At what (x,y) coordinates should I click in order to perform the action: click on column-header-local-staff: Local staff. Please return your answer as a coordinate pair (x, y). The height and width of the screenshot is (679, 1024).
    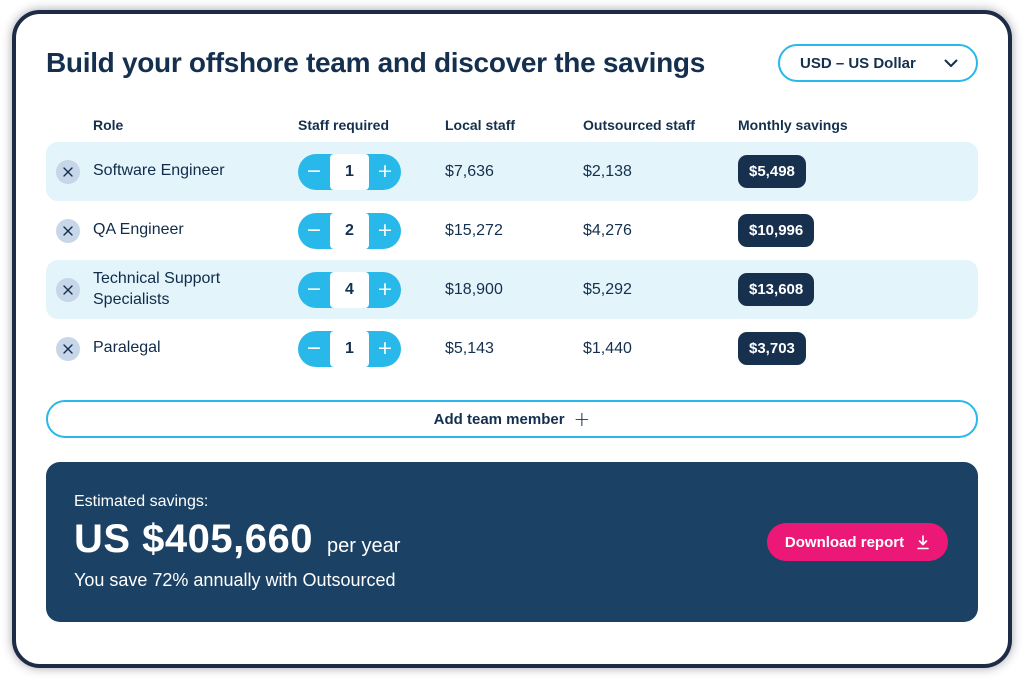
    Looking at the image, I should click on (480, 125).